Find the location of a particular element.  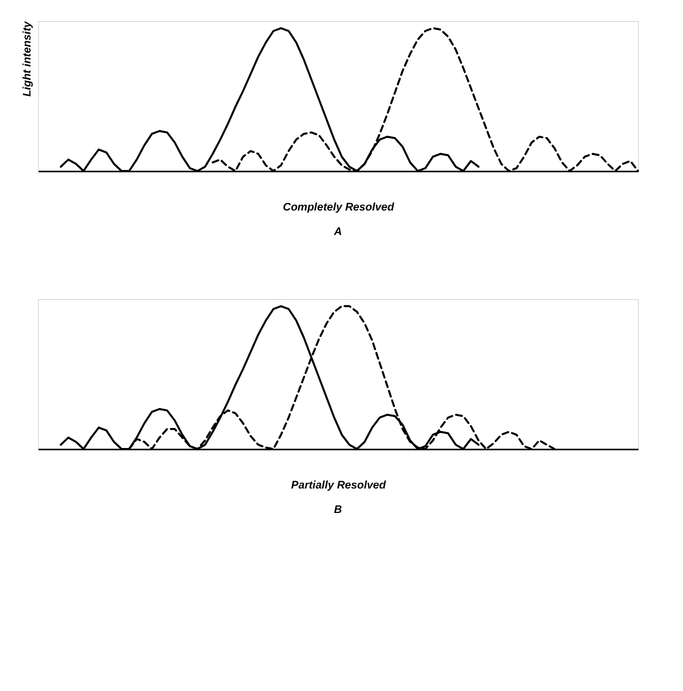

text: B is located at coordinates (338, 510).